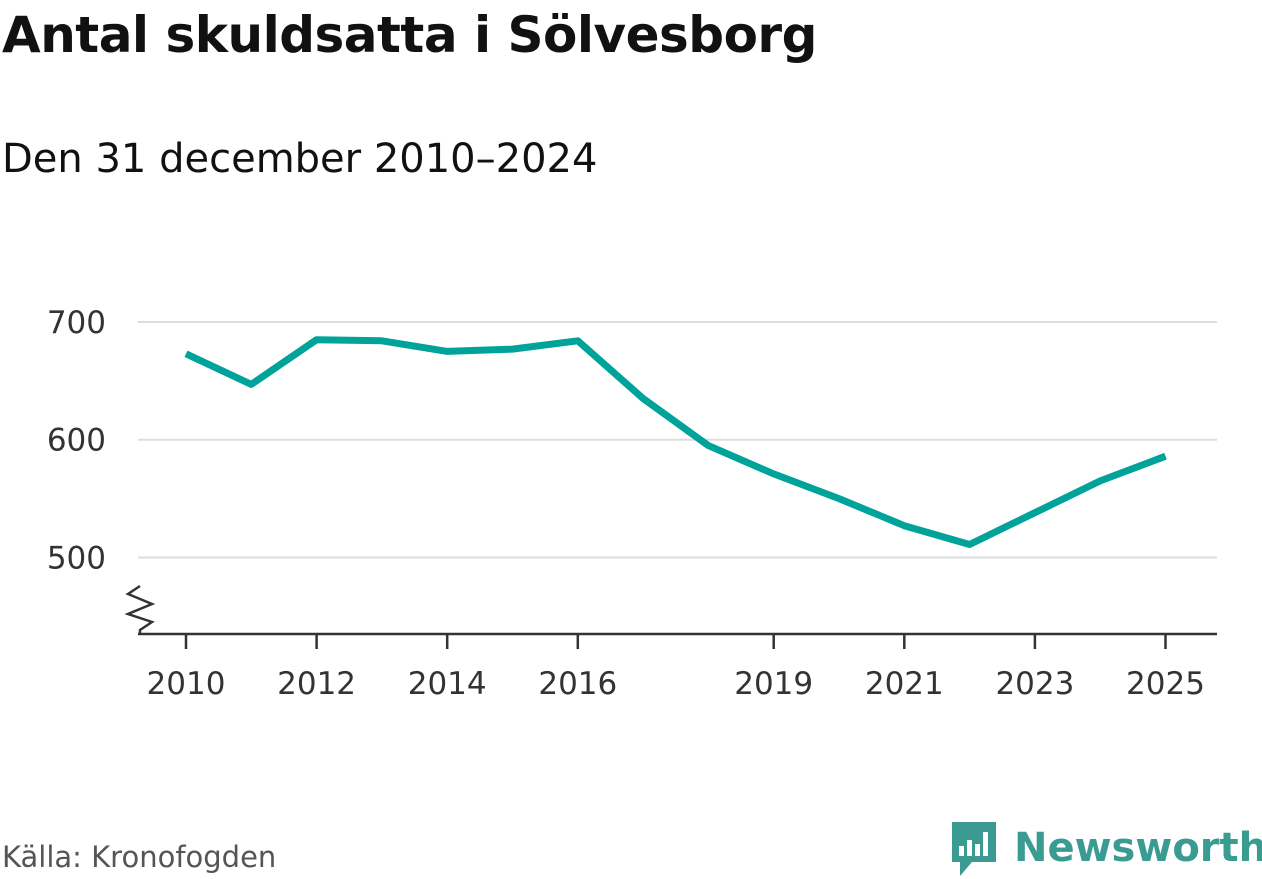 The height and width of the screenshot is (879, 1262). I want to click on data-point-2019, so click(773, 473).